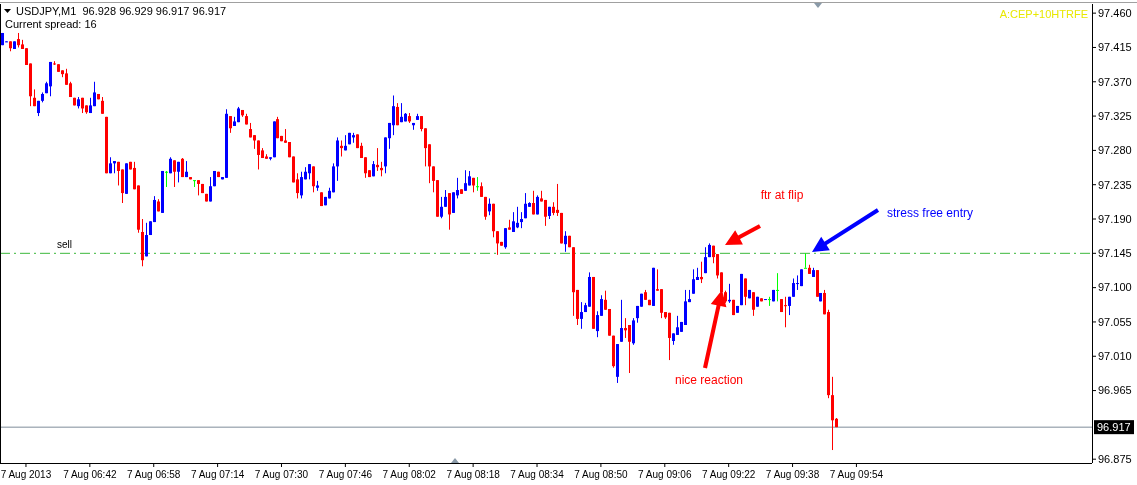 This screenshot has height=485, width=1137. Describe the element at coordinates (709, 380) in the screenshot. I see `annotation: nice reaction` at that location.